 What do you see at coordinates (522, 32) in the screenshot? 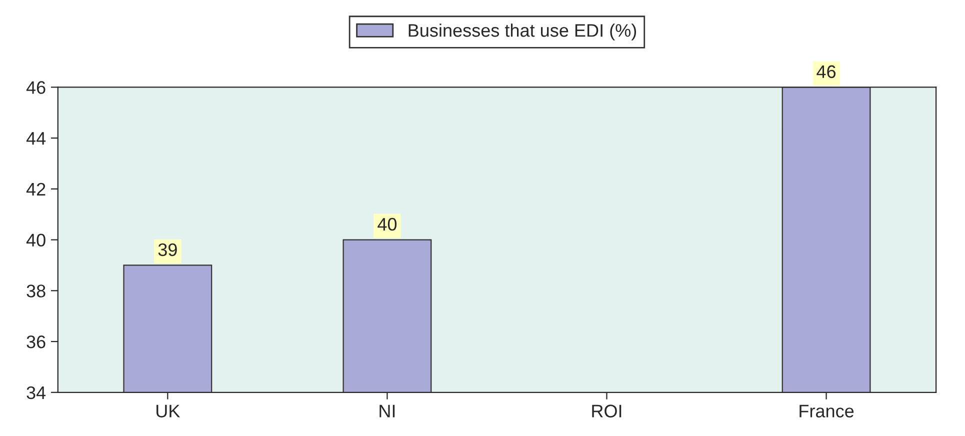
I see `legend-label: Businesses that use EDI (%)` at bounding box center [522, 32].